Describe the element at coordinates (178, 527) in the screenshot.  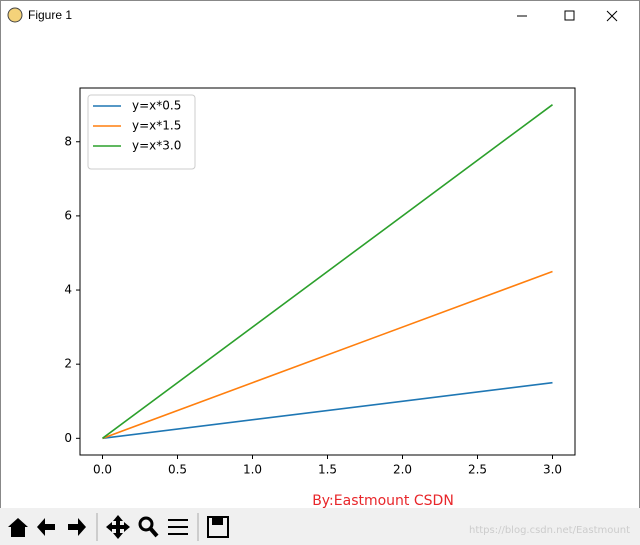
I see `configure-button` at that location.